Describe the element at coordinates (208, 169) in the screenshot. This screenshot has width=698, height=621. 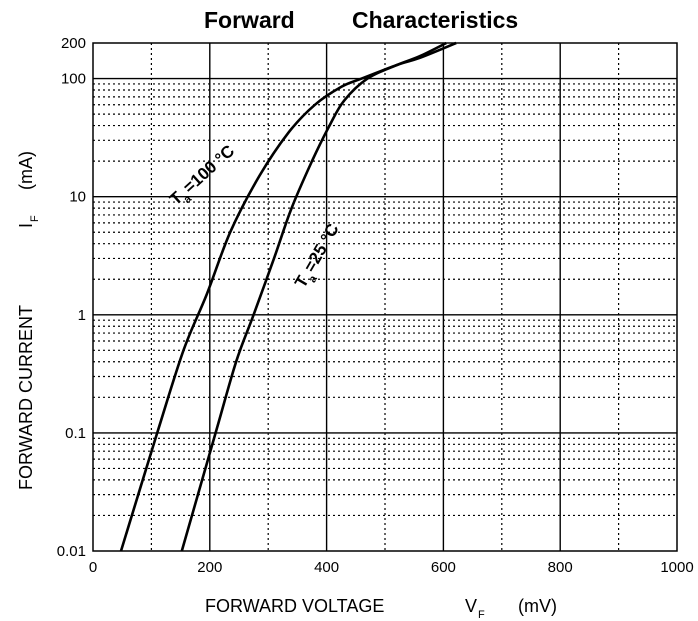
I see `annotation-ta-100-suffix: =100 °C` at that location.